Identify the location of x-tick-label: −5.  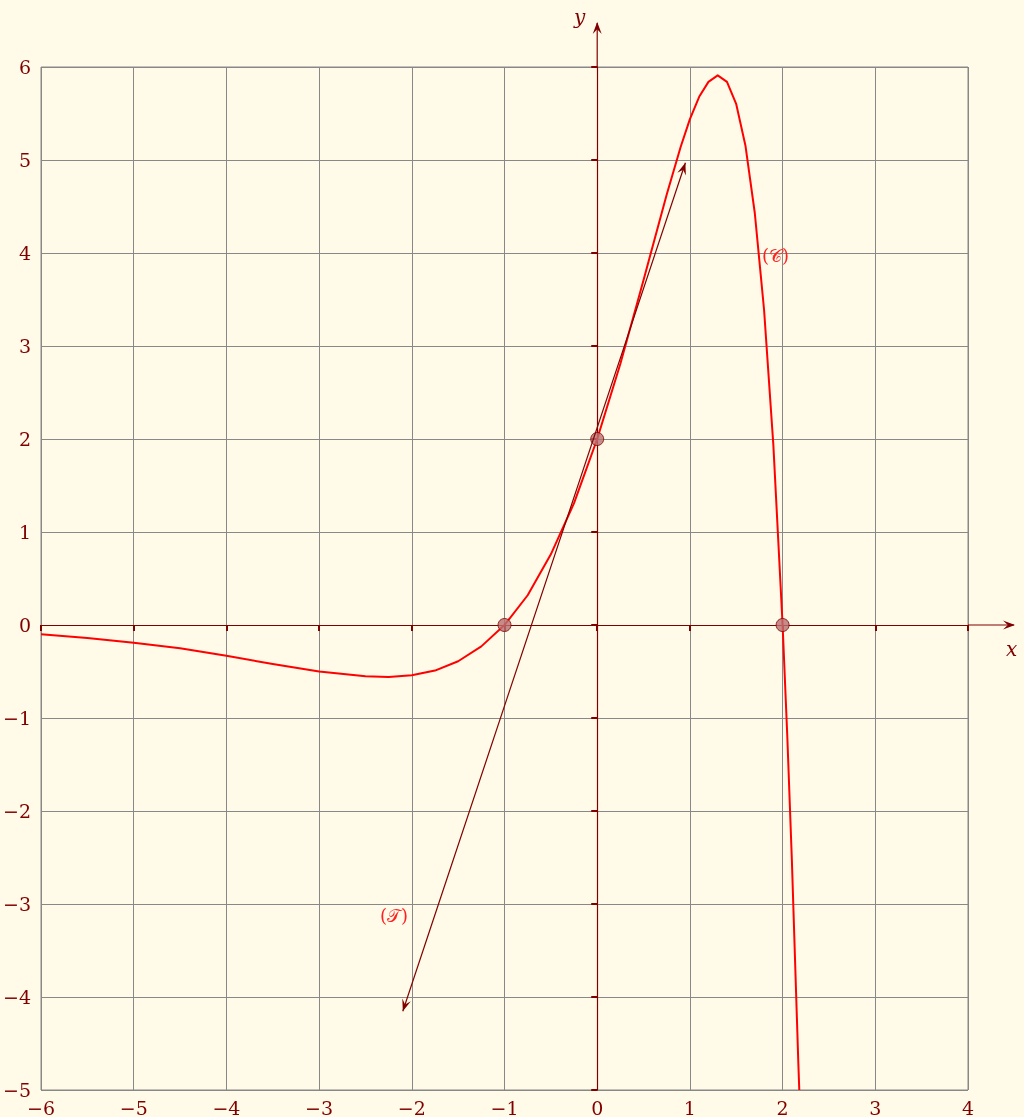
(133, 1106).